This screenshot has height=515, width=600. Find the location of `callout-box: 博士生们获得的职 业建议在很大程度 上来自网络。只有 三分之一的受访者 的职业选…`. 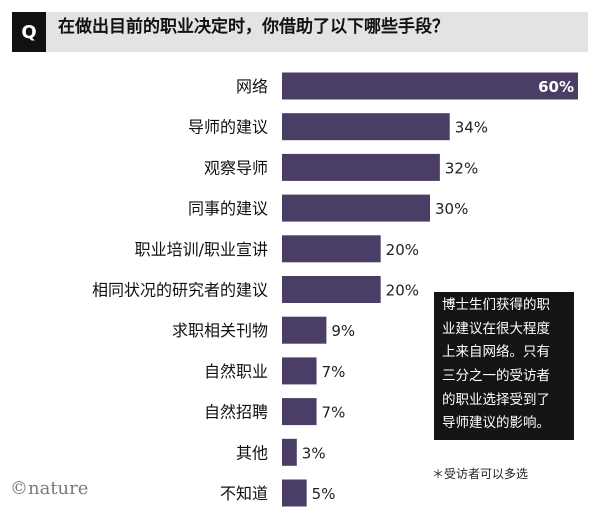

callout-box: 博士生们获得的职 业建议在很大程度 上来自网络。只有 三分之一的受访者 的职业选… is located at coordinates (504, 366).